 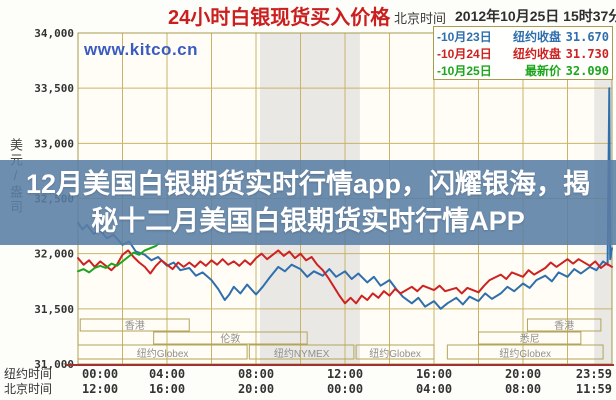 What do you see at coordinates (535, 16) in the screenshot?
I see `datetime-text: 2012年10月25日 15时37分` at bounding box center [535, 16].